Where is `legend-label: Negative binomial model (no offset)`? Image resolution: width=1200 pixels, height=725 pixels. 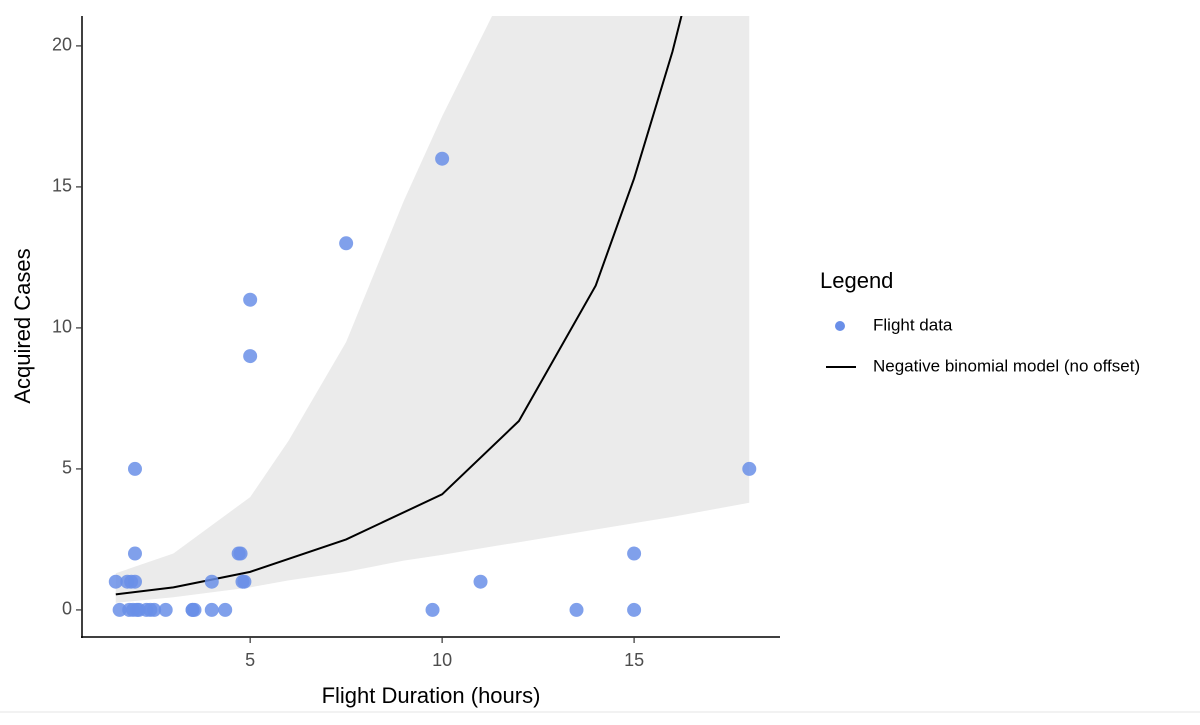
legend-label: Negative binomial model (no offset) is located at coordinates (1006, 365).